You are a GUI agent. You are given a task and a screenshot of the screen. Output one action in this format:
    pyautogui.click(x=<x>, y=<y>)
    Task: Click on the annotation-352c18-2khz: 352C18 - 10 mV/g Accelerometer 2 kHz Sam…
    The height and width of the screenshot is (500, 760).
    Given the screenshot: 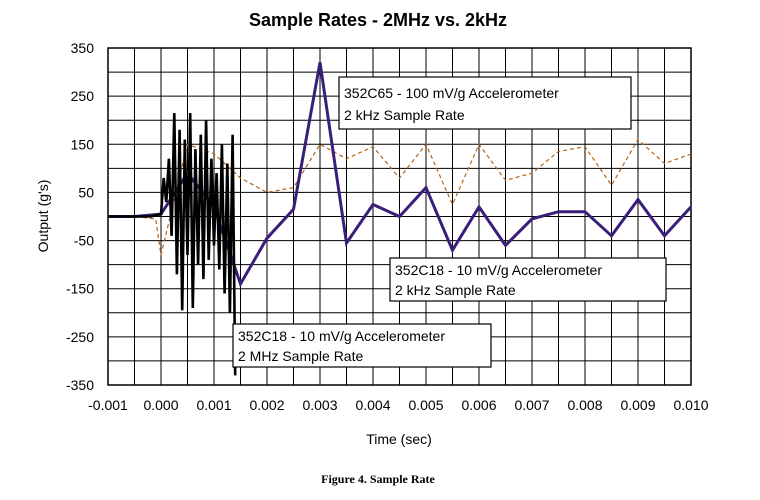 What is the action you would take?
    pyautogui.click(x=528, y=279)
    